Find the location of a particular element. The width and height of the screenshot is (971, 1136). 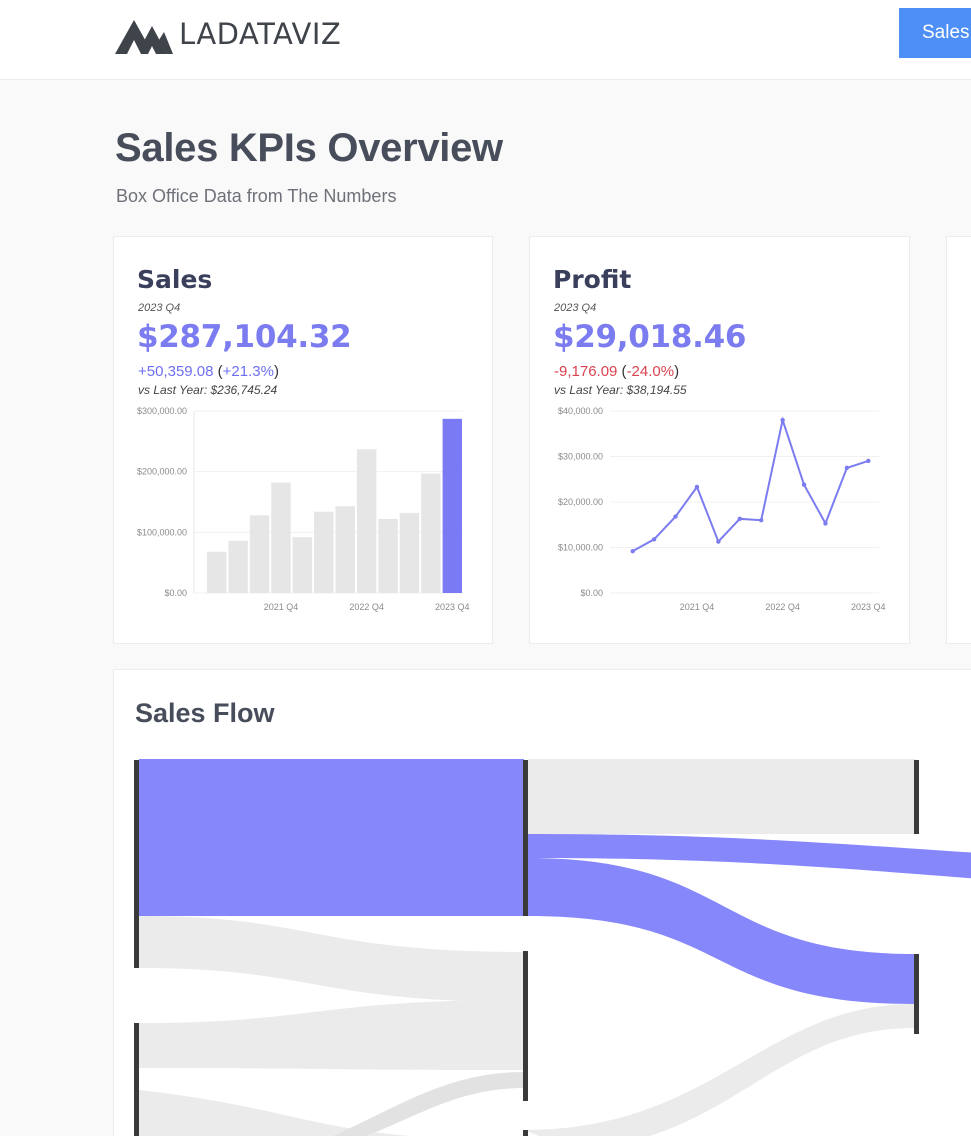

kpi-title: Profit is located at coordinates (592, 279).